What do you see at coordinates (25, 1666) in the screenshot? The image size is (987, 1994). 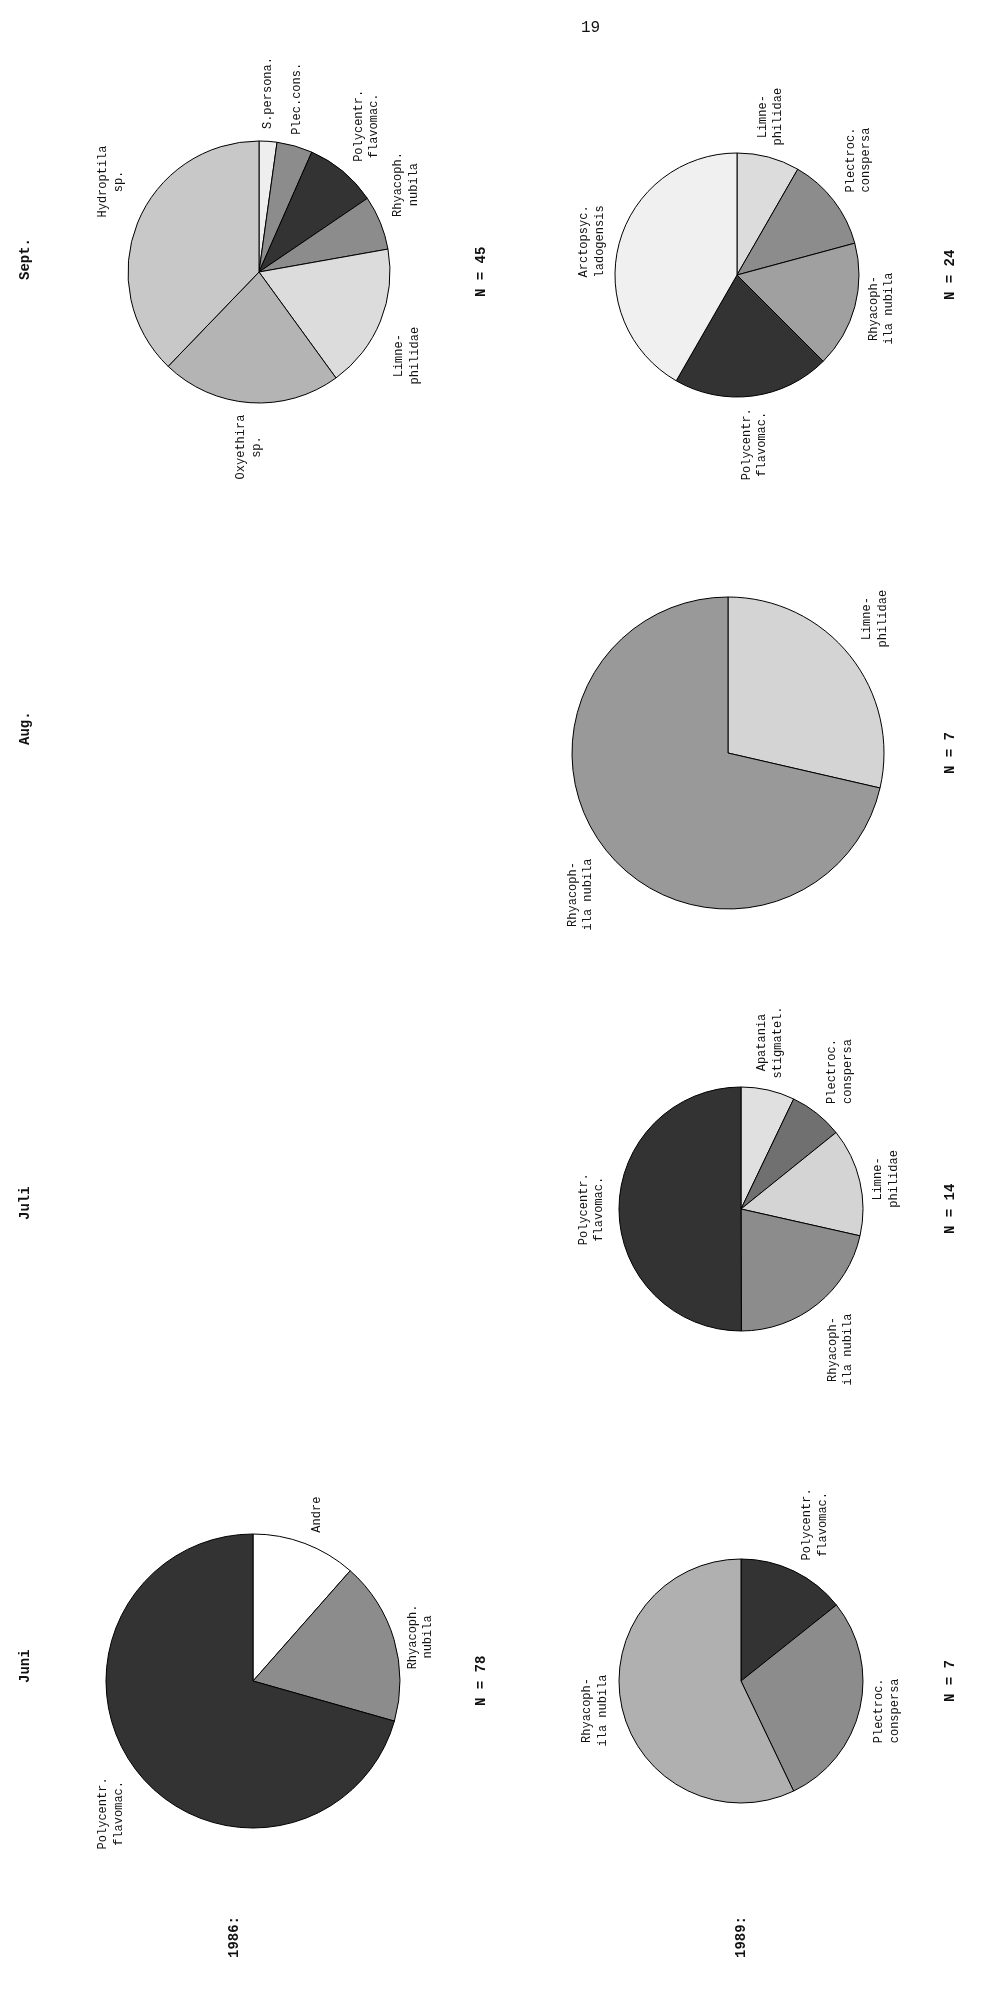 I see `text: Juni` at bounding box center [25, 1666].